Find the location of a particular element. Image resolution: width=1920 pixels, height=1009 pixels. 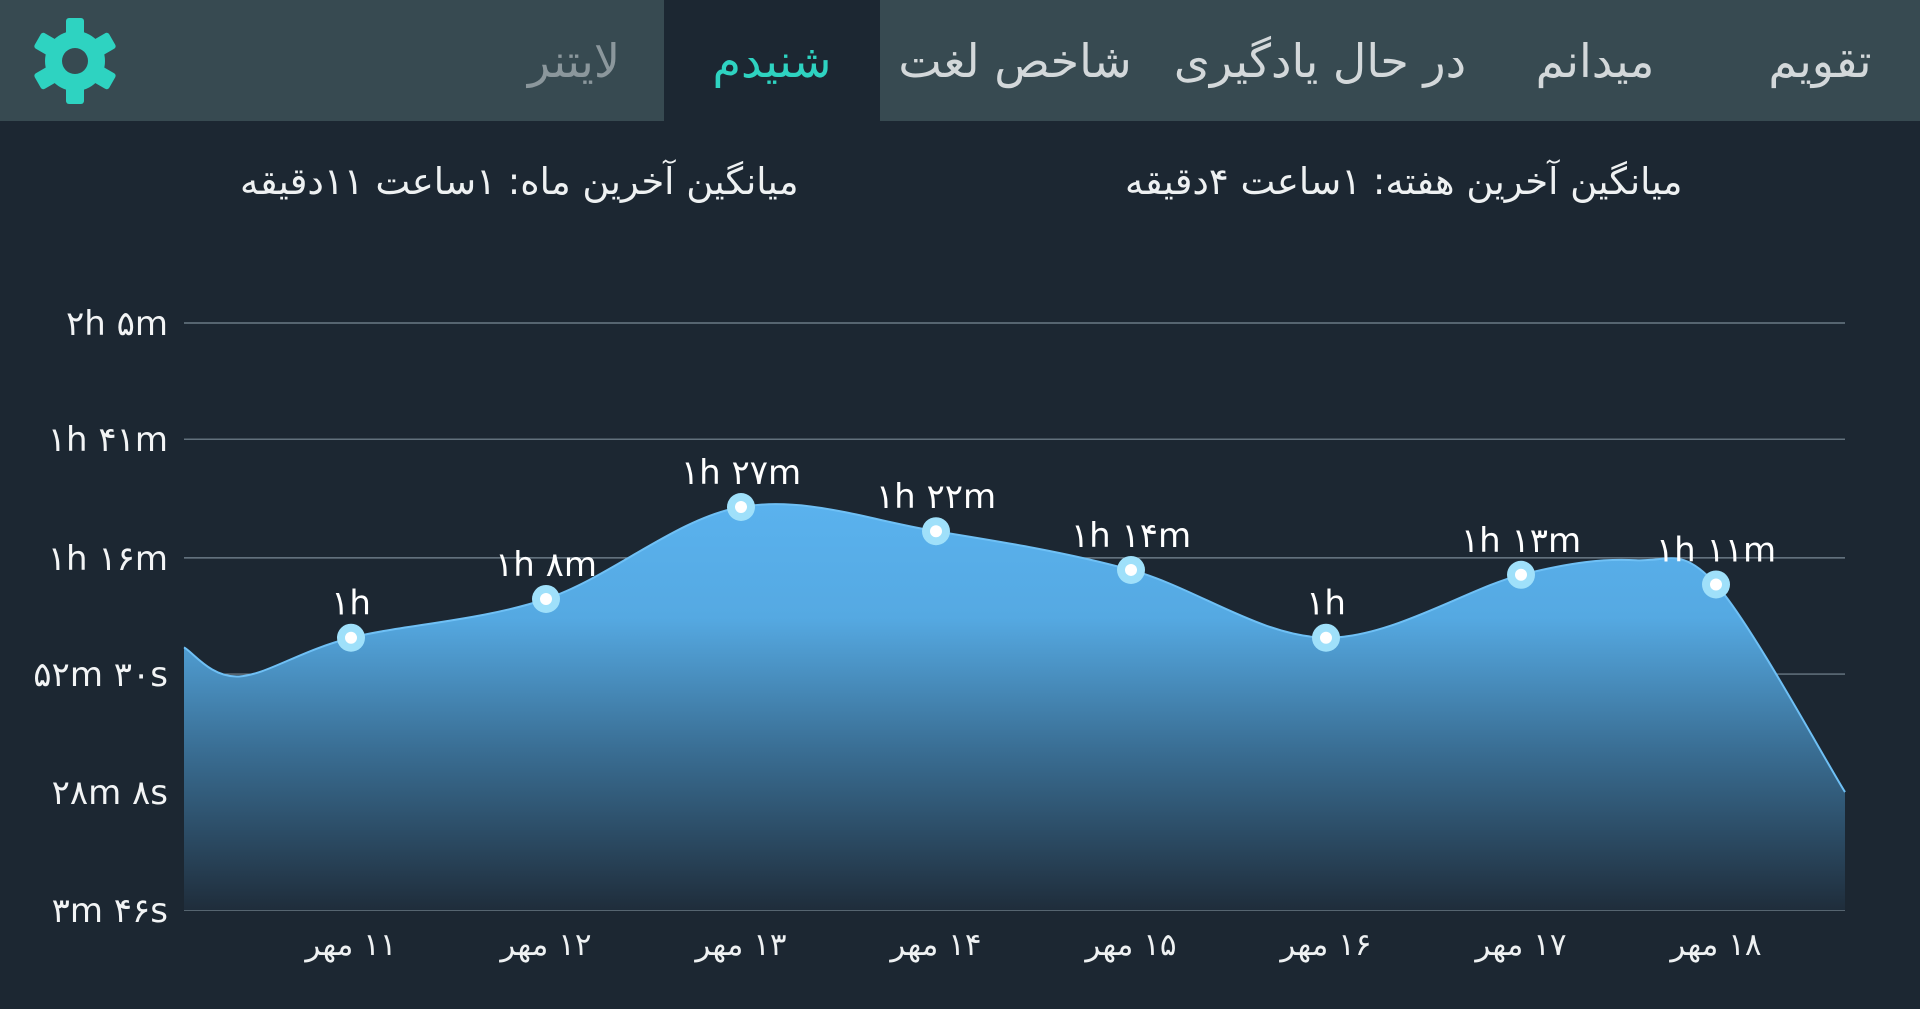

y-tick-label: ۵۲m ۳۰s is located at coordinates (100, 675).